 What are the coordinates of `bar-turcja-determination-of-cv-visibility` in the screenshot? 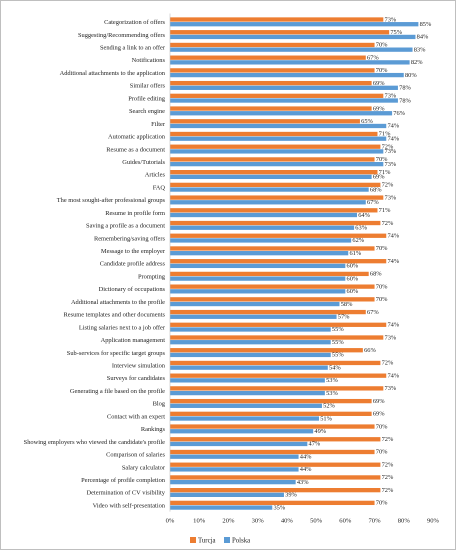 It's located at (275, 490).